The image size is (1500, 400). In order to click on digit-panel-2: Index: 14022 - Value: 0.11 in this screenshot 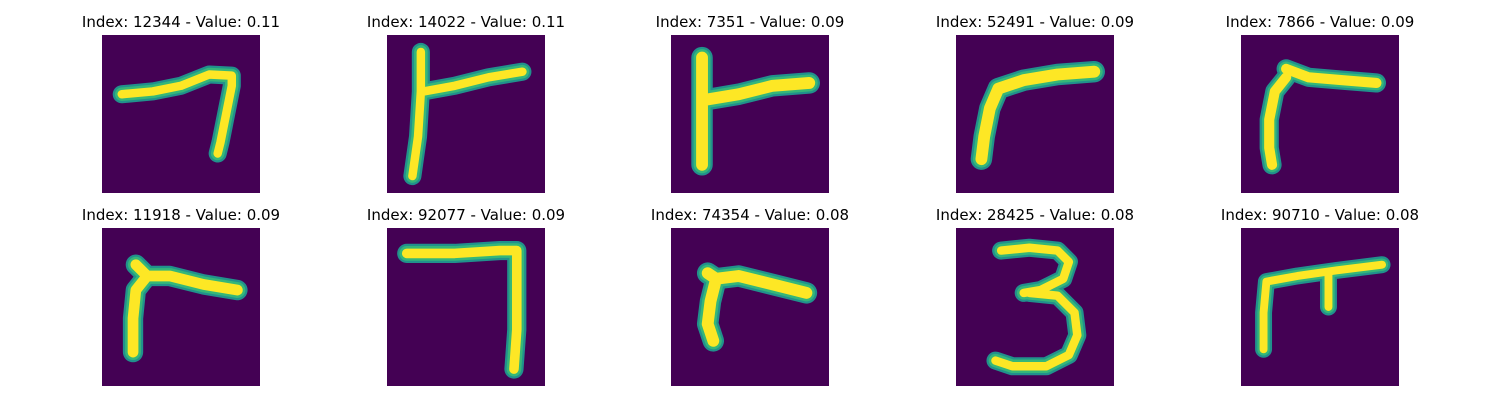, I will do `click(466, 108)`.